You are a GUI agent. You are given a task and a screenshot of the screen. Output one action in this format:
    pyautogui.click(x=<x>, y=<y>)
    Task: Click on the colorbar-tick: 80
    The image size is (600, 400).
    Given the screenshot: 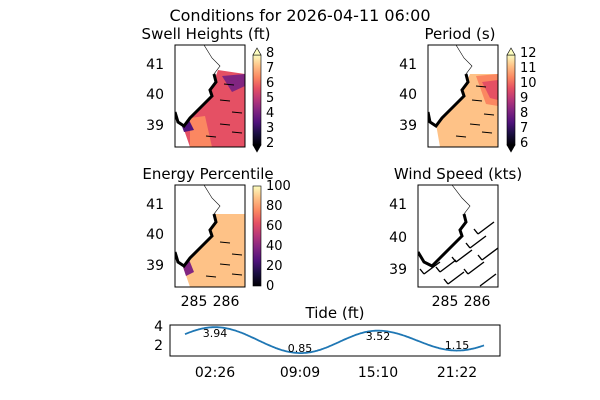 What is the action you would take?
    pyautogui.click(x=274, y=206)
    